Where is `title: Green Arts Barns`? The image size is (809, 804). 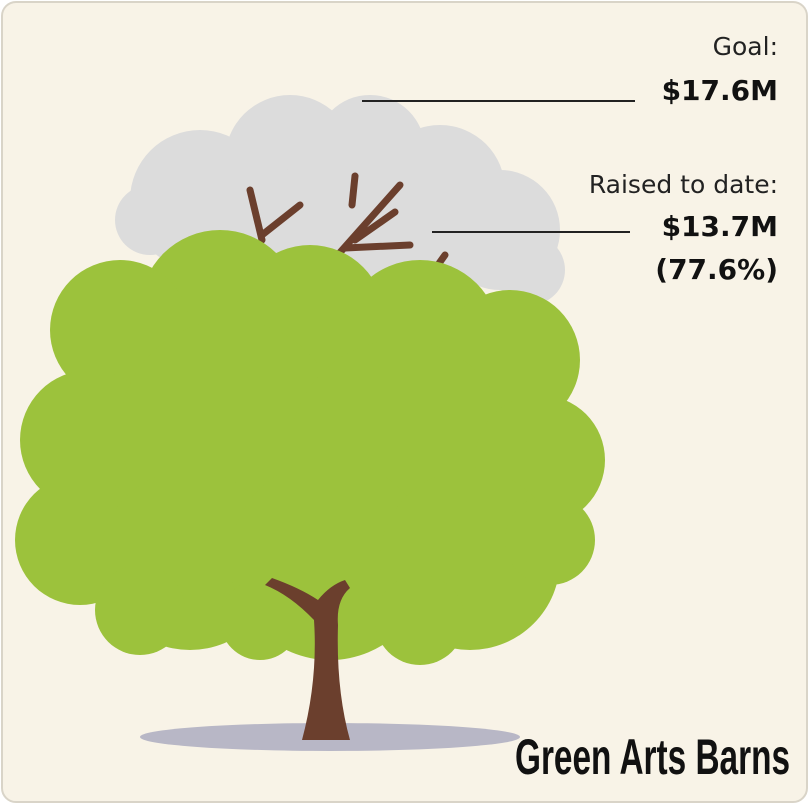
title: Green Arts Barns is located at coordinates (652, 757).